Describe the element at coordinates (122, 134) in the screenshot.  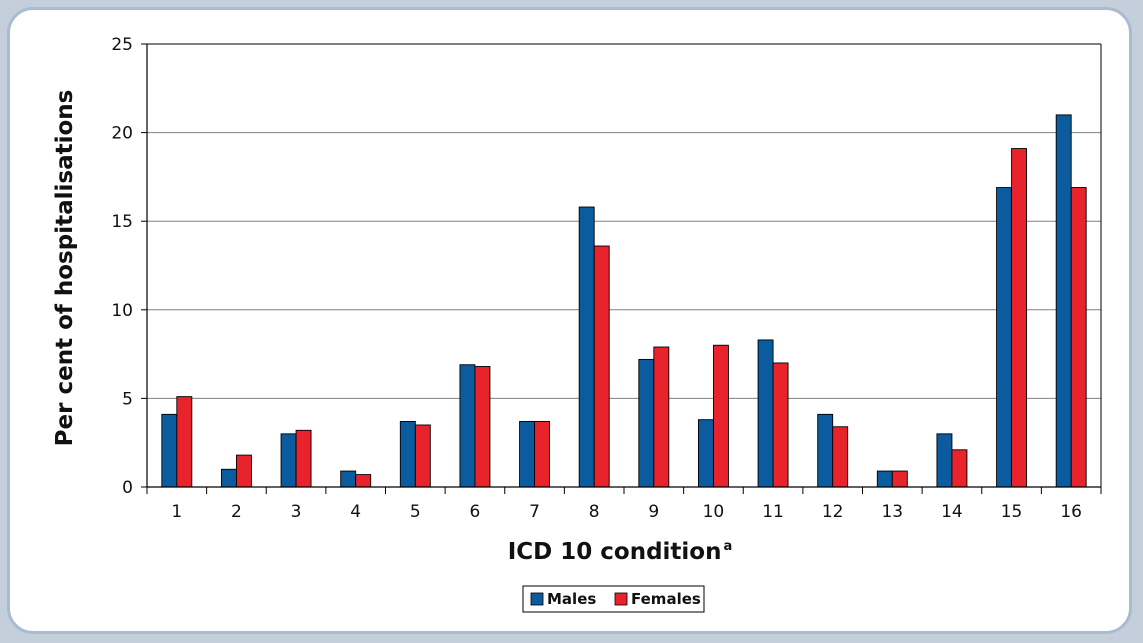
I see `y-tick-label: 20` at that location.